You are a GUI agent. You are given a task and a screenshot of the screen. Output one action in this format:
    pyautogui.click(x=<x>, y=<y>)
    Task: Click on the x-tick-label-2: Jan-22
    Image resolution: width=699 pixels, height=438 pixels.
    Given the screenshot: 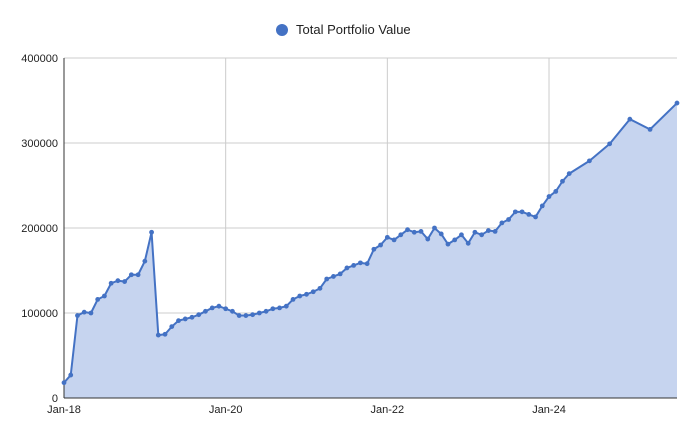 What is the action you would take?
    pyautogui.click(x=388, y=410)
    